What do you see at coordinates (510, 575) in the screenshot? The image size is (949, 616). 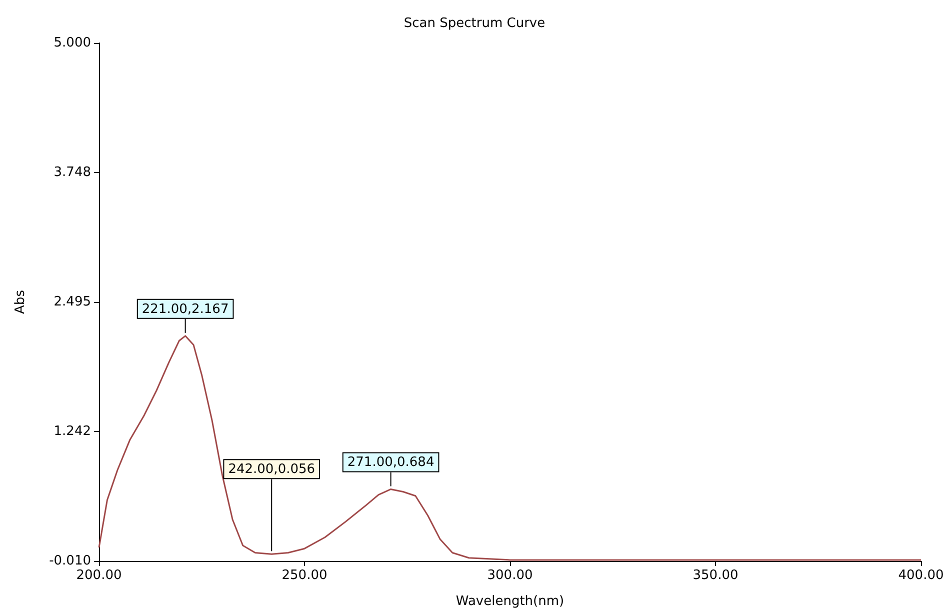 I see `x-tick-label: 300.00` at bounding box center [510, 575].